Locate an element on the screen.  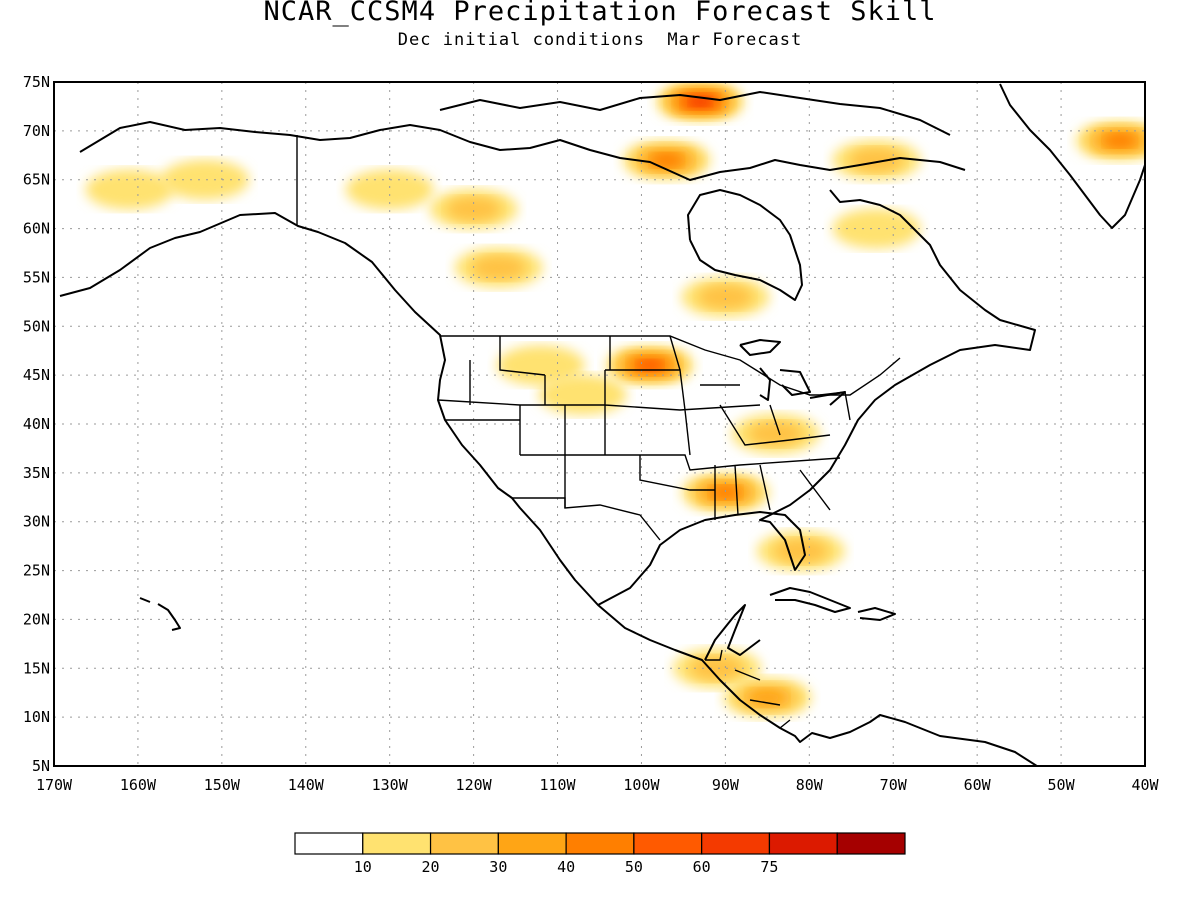
us-mexico-border is located at coordinates (586, 519).